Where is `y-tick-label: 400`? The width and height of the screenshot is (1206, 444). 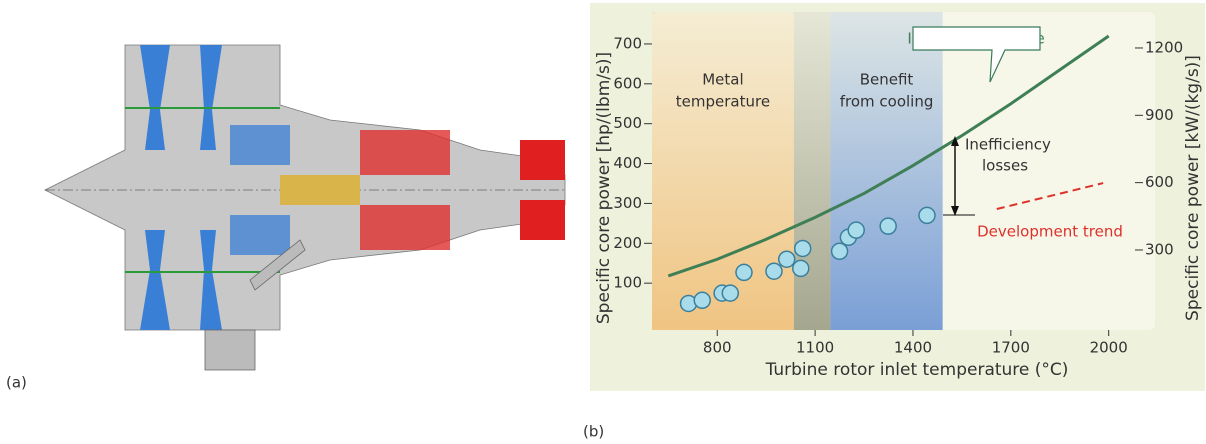 y-tick-label: 400 is located at coordinates (627, 163).